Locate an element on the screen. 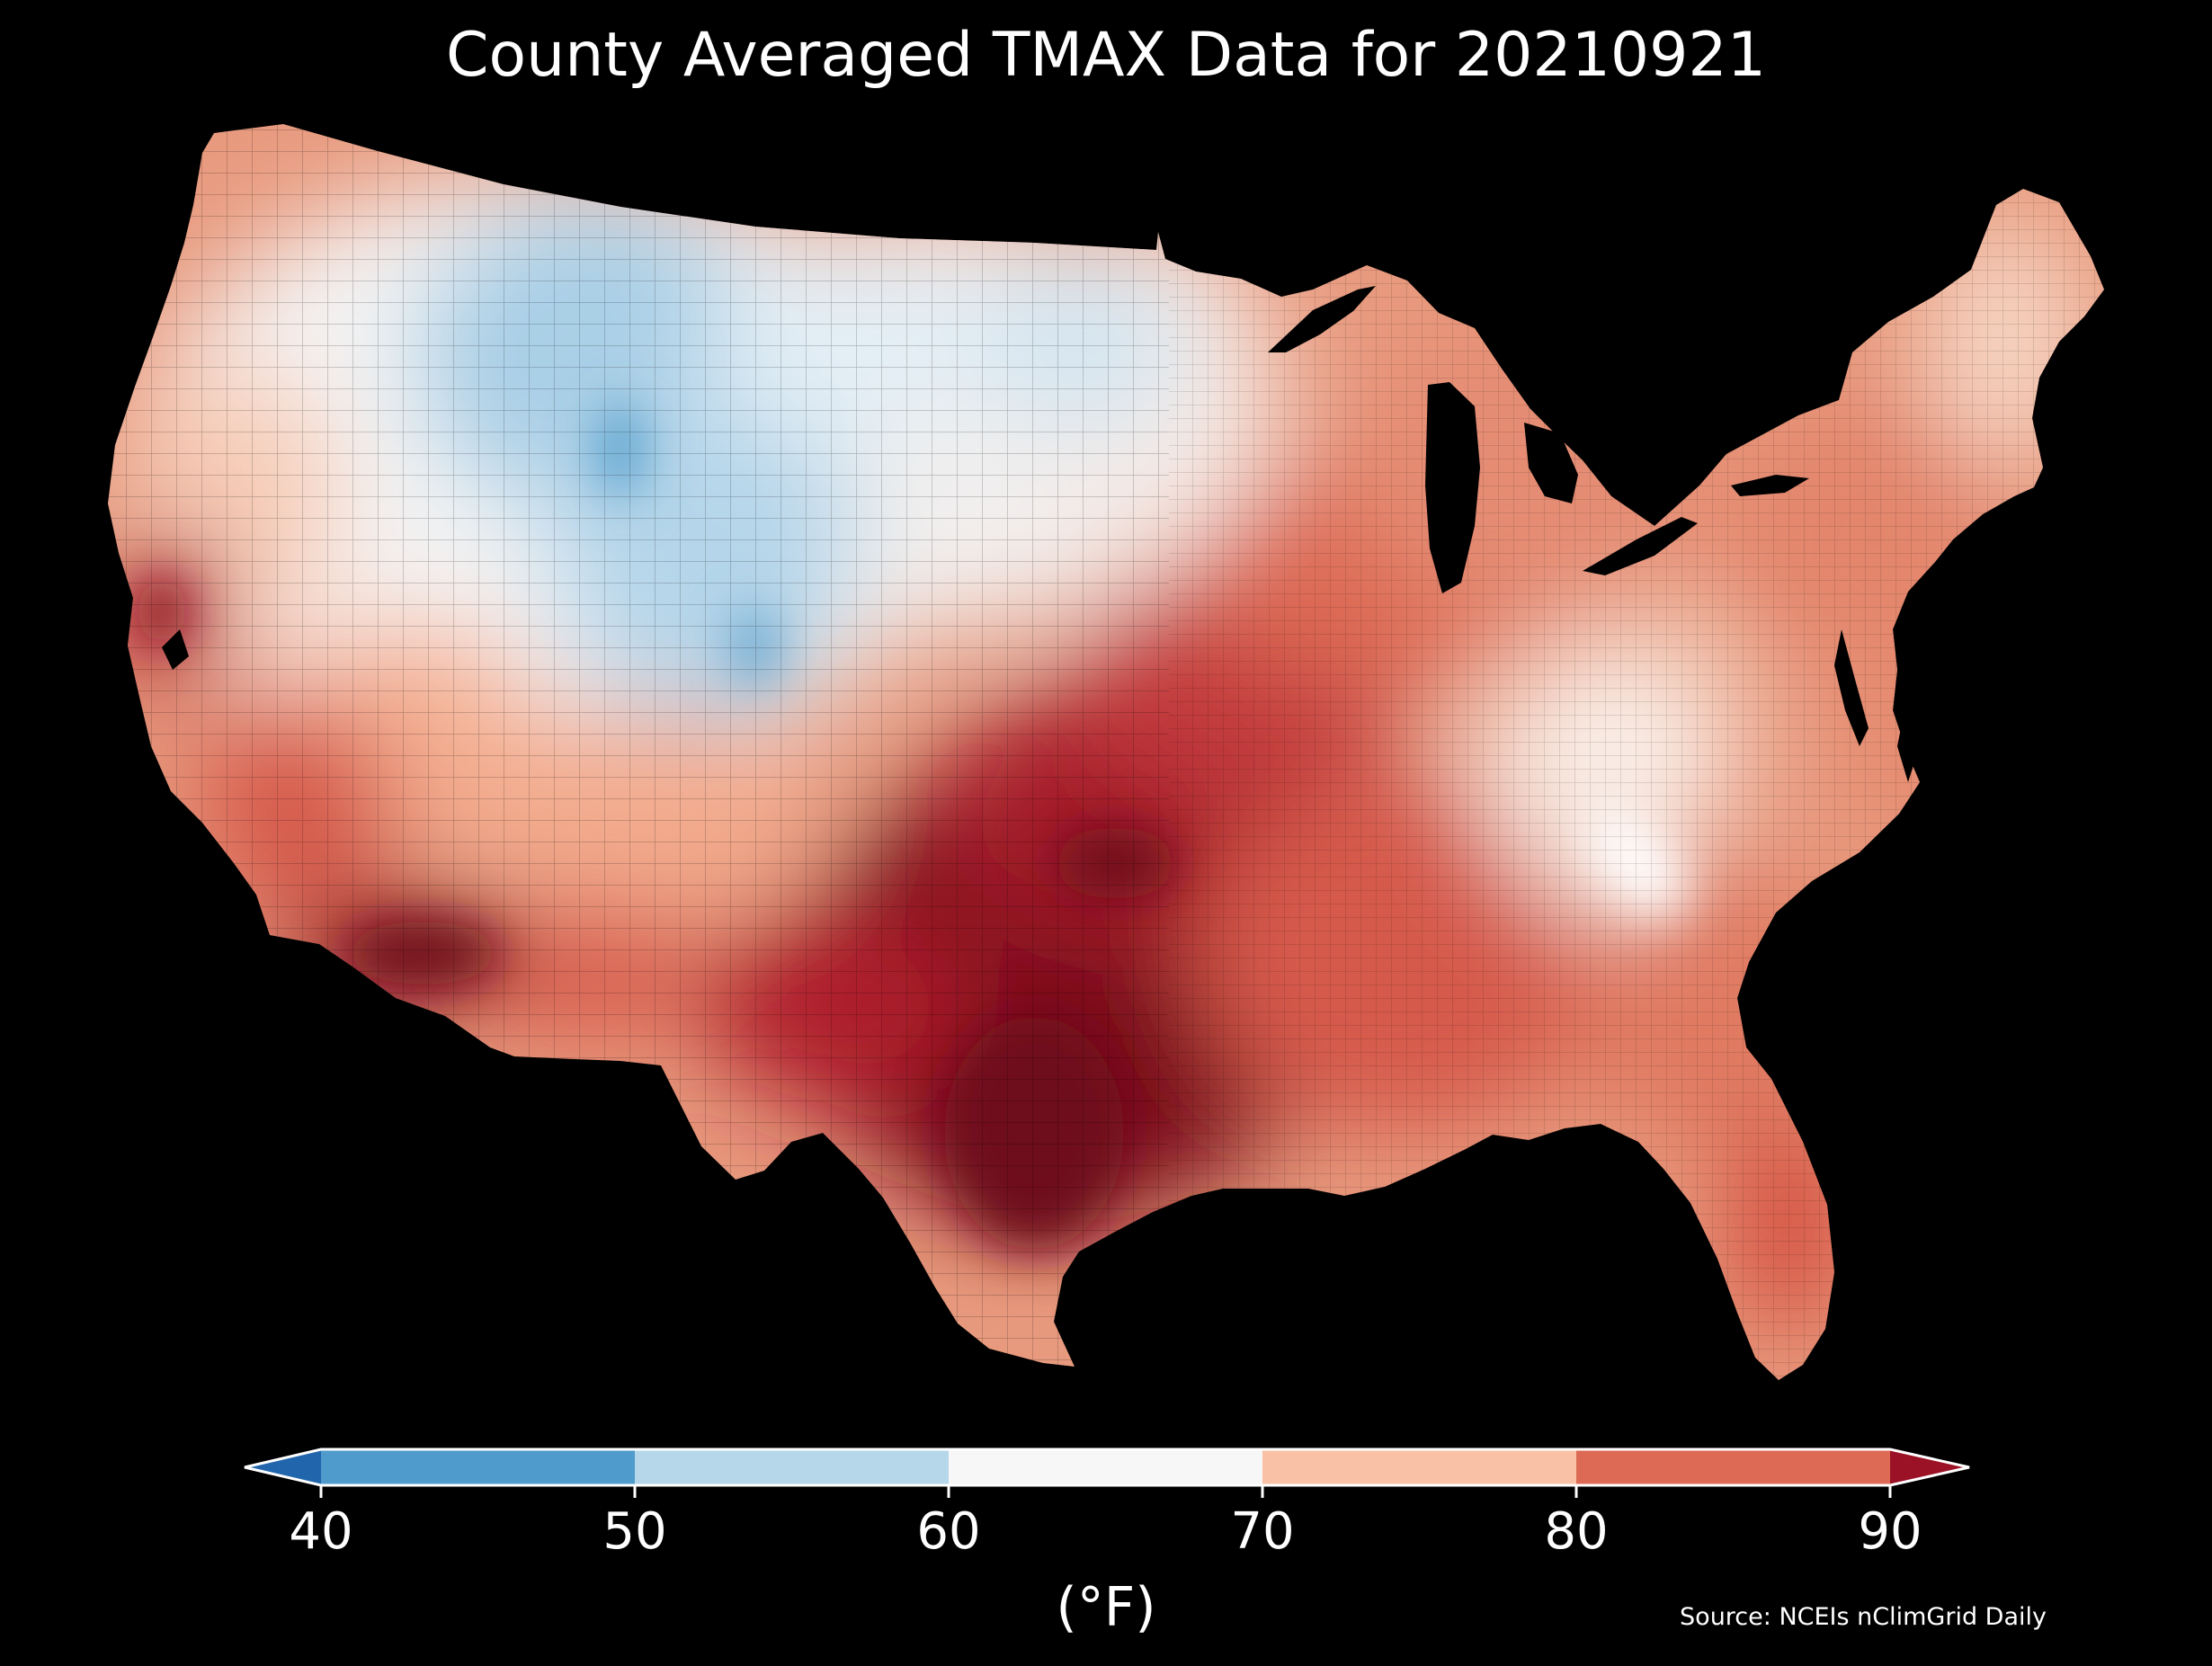 The width and height of the screenshot is (2212, 1666). lake-michigan is located at coordinates (1452, 488).